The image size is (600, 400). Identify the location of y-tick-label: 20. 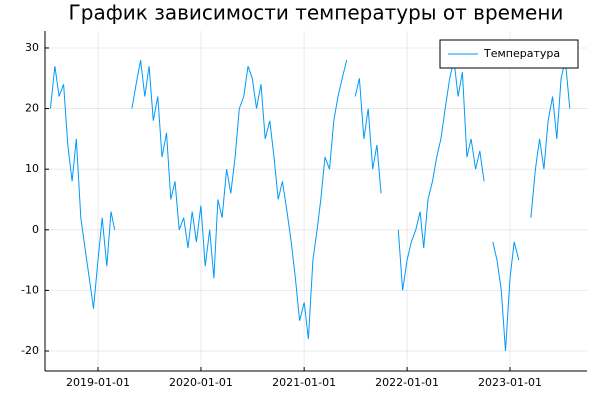
(32, 108).